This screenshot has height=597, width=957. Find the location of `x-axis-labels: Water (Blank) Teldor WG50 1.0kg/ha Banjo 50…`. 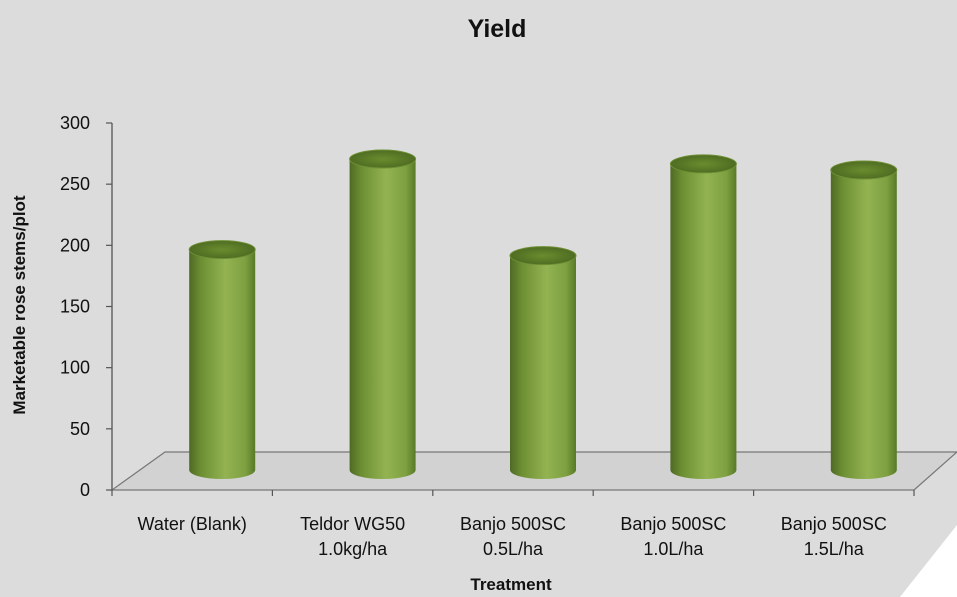

x-axis-labels: Water (Blank) Teldor WG50 1.0kg/ha Banjo 50… is located at coordinates (512, 536).